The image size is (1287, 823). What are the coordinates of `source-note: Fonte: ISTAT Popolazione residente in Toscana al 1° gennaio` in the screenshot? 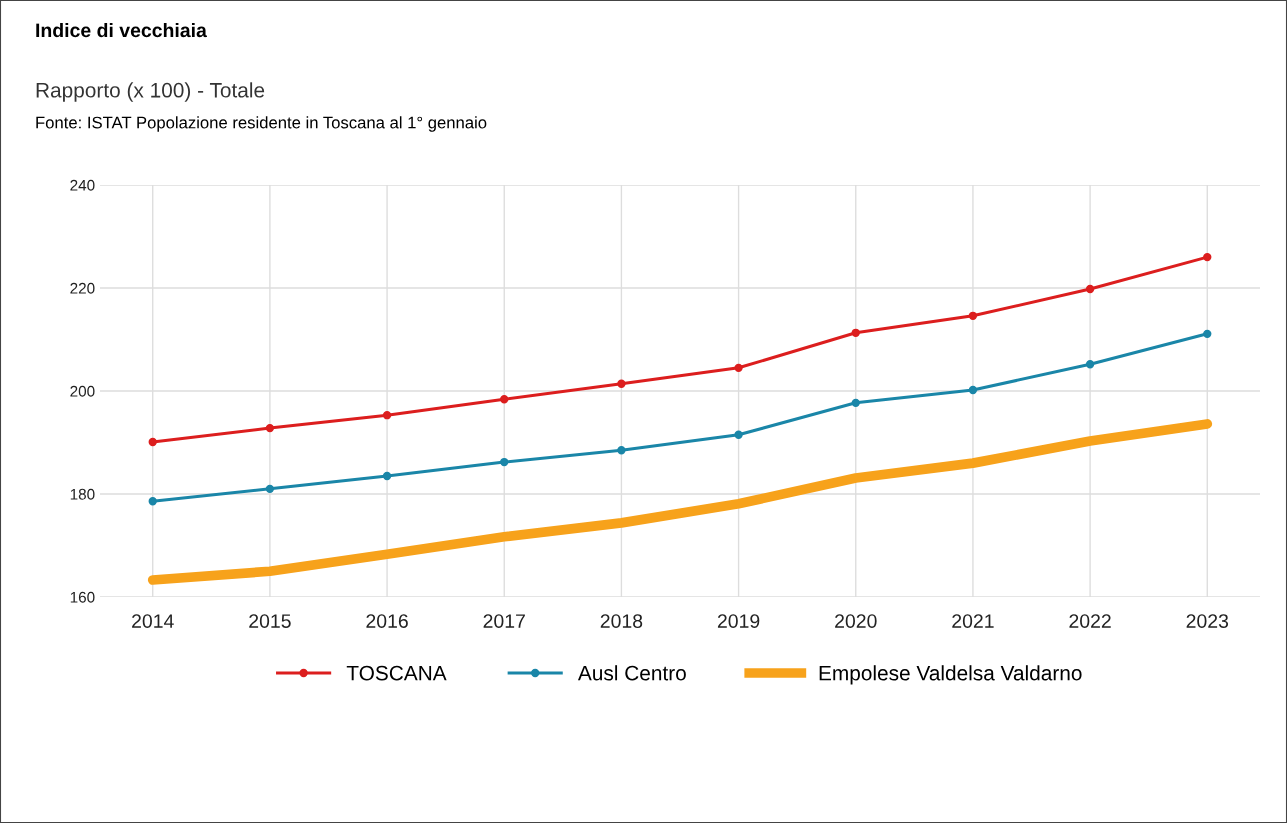 It's located at (261, 124).